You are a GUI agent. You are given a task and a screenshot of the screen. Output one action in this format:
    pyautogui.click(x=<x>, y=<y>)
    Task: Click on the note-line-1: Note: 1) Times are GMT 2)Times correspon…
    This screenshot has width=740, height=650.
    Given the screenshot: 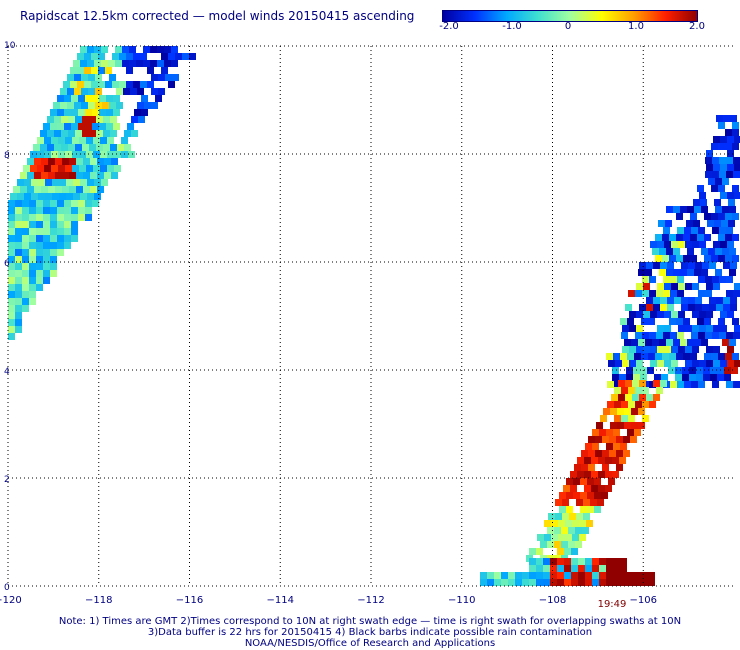 What is the action you would take?
    pyautogui.click(x=370, y=621)
    